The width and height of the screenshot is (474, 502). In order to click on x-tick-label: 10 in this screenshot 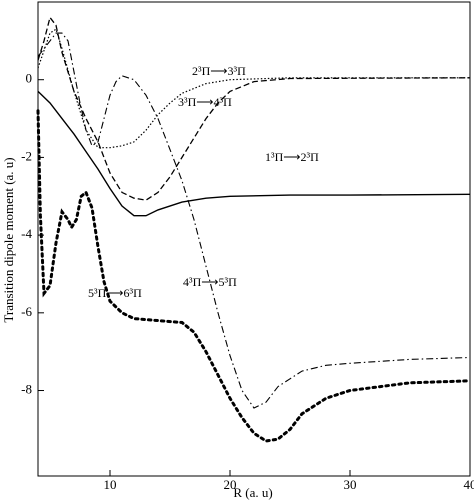, I will do `click(110, 484)`.